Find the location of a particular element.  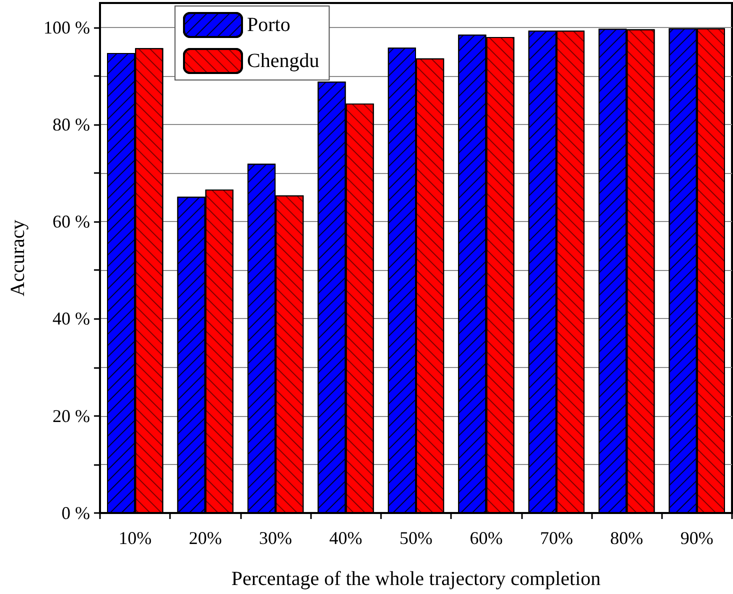

x-tick-label: 60% is located at coordinates (486, 538).